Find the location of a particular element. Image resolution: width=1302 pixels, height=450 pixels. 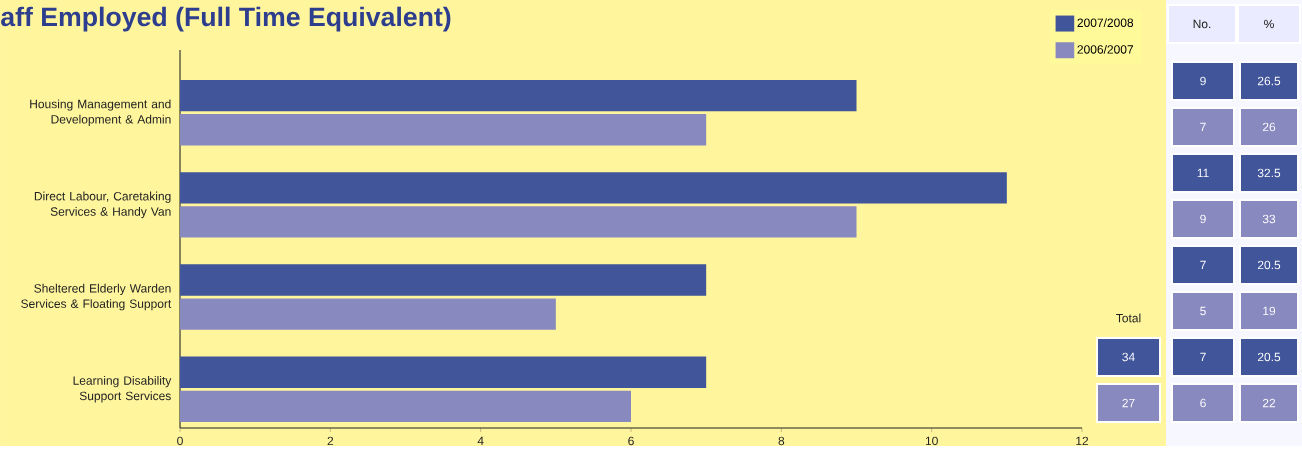

text: 19 is located at coordinates (1269, 311).